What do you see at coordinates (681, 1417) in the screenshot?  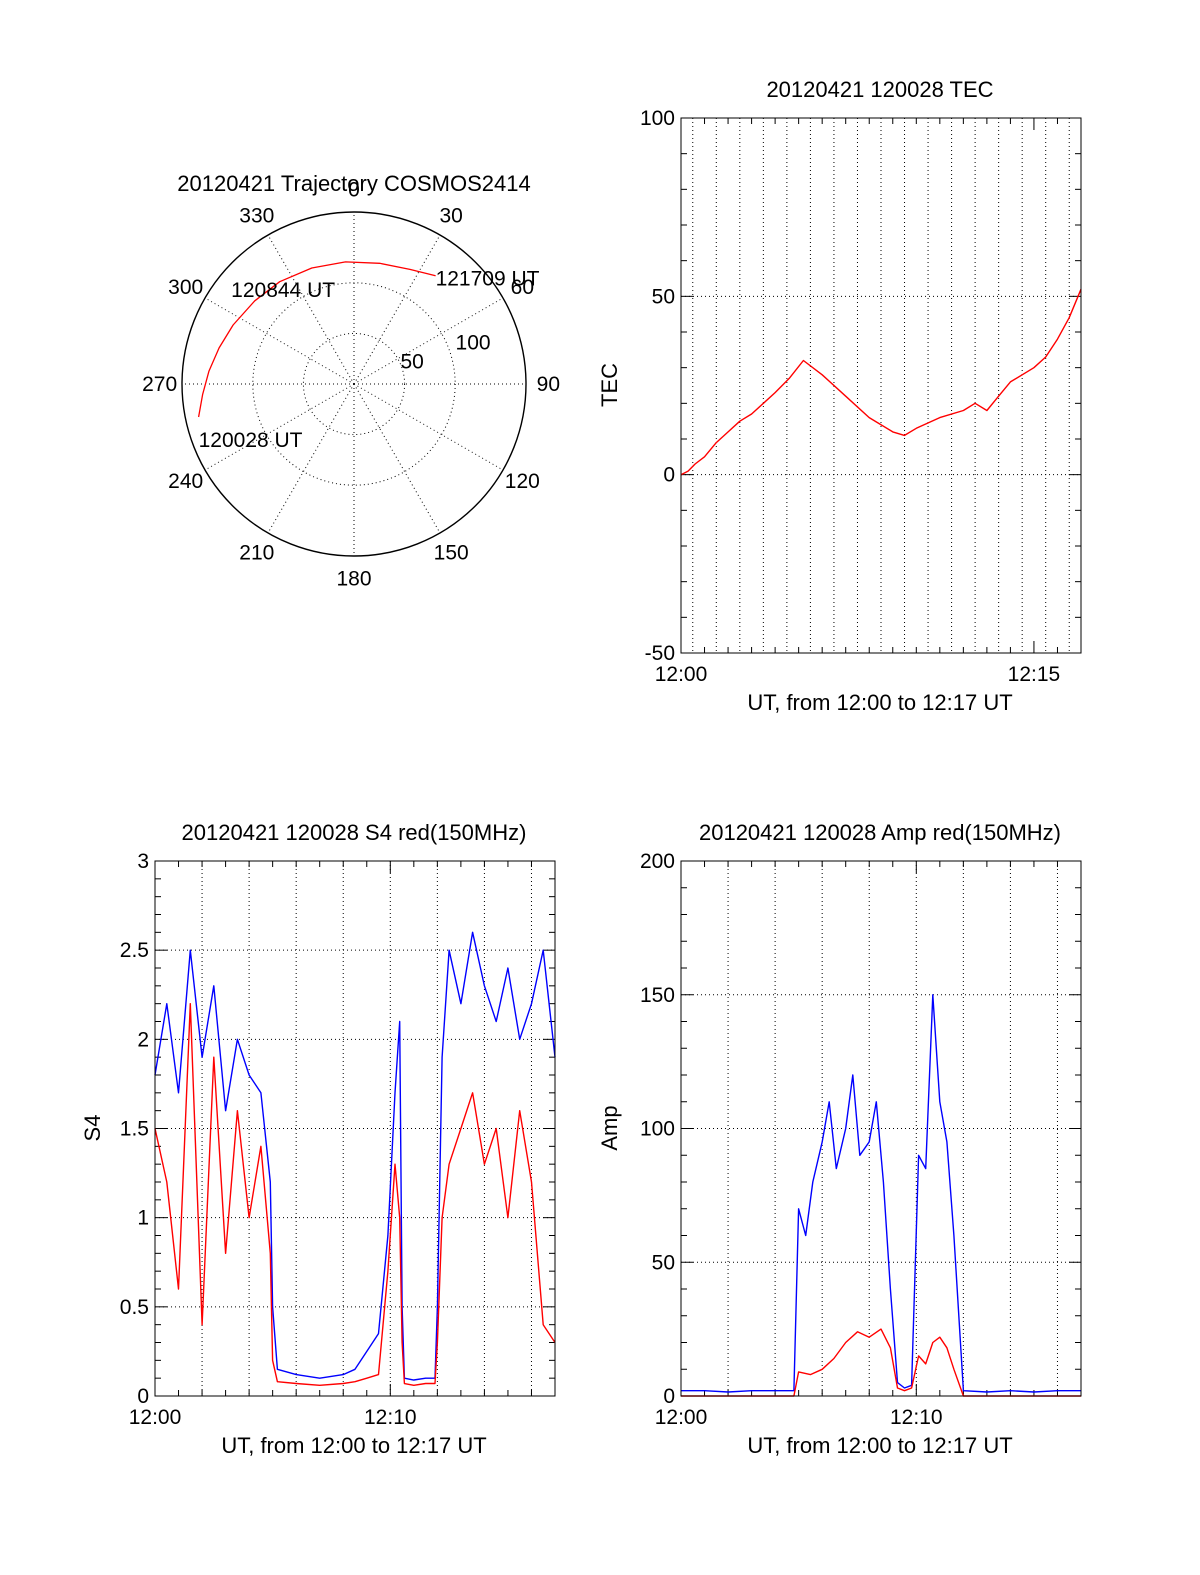 I see `amp-xtick-label: 12:00` at bounding box center [681, 1417].